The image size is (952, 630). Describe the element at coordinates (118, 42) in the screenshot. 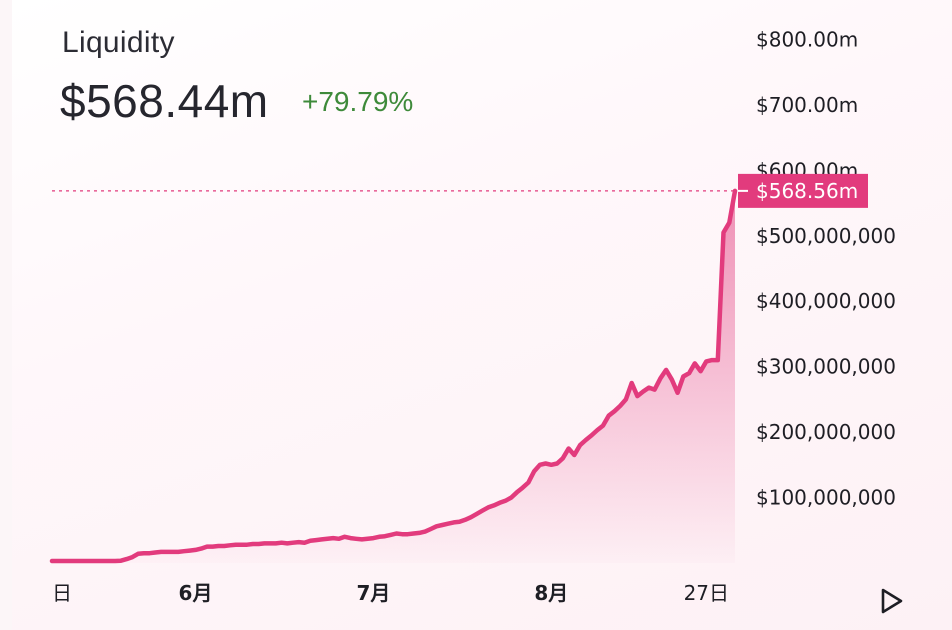

I see `metric-title: Liquidity` at that location.